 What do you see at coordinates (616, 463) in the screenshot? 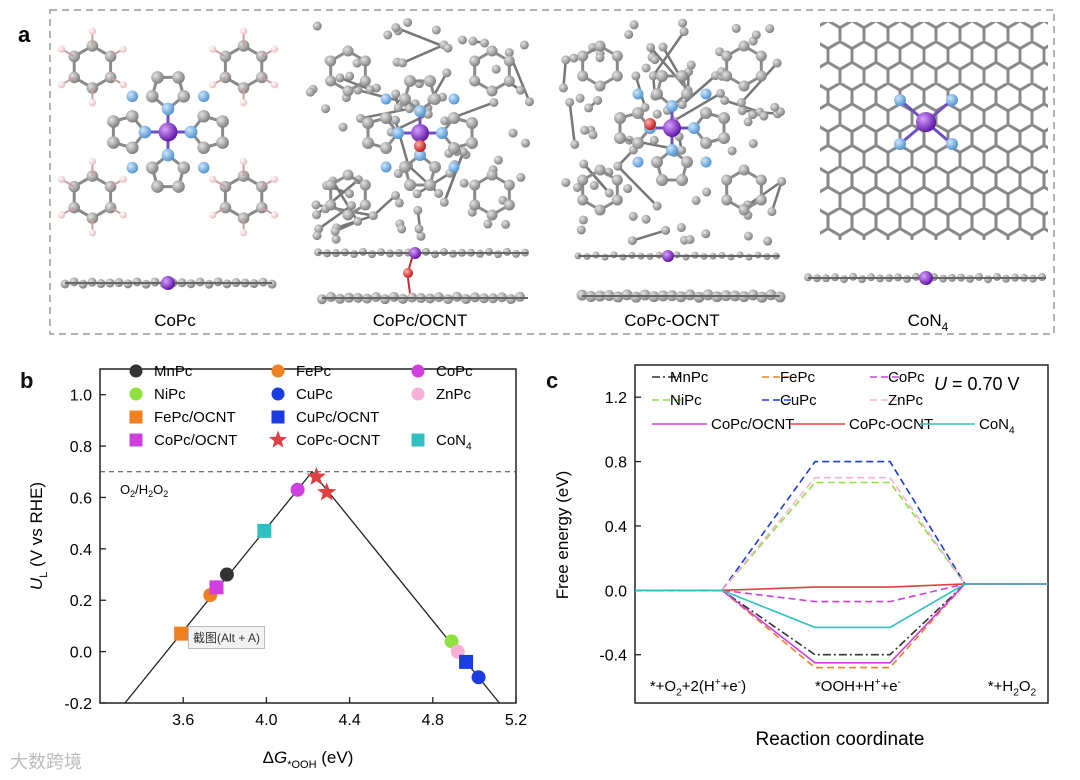
I see `chart-c-ytick-label: 0.8` at bounding box center [616, 463].